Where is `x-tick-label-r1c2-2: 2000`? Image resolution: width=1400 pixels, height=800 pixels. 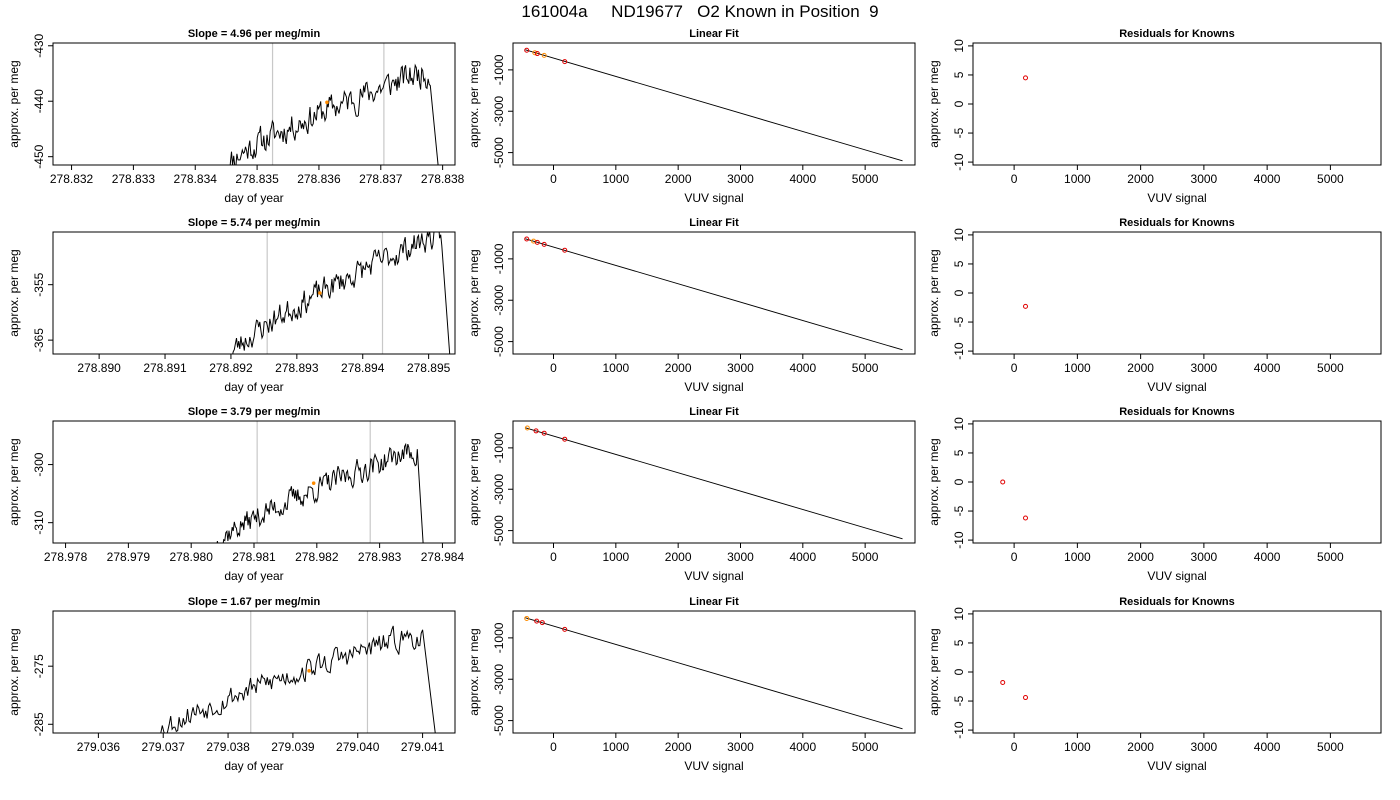
x-tick-label-r1c2-2: 2000 is located at coordinates (678, 179).